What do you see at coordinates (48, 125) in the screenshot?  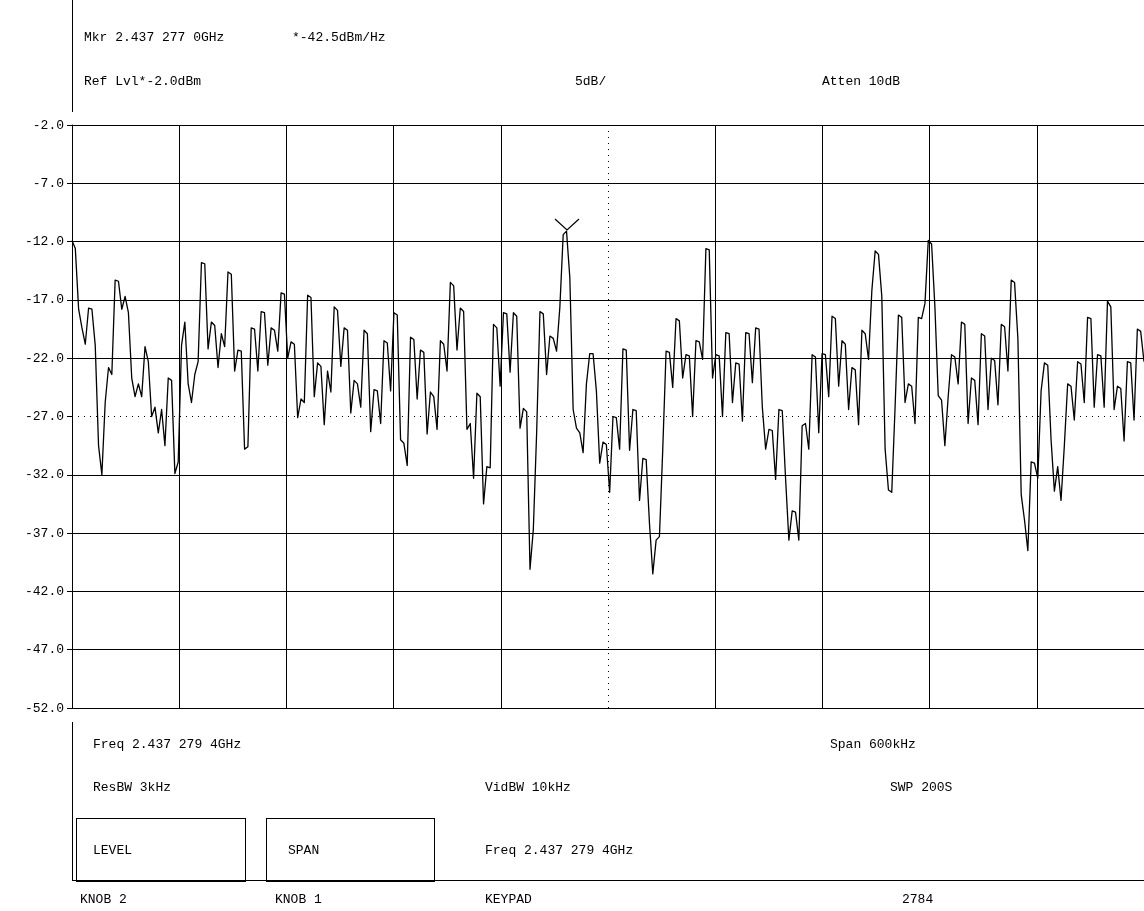 I see `y-tick-label: -2.0` at bounding box center [48, 125].